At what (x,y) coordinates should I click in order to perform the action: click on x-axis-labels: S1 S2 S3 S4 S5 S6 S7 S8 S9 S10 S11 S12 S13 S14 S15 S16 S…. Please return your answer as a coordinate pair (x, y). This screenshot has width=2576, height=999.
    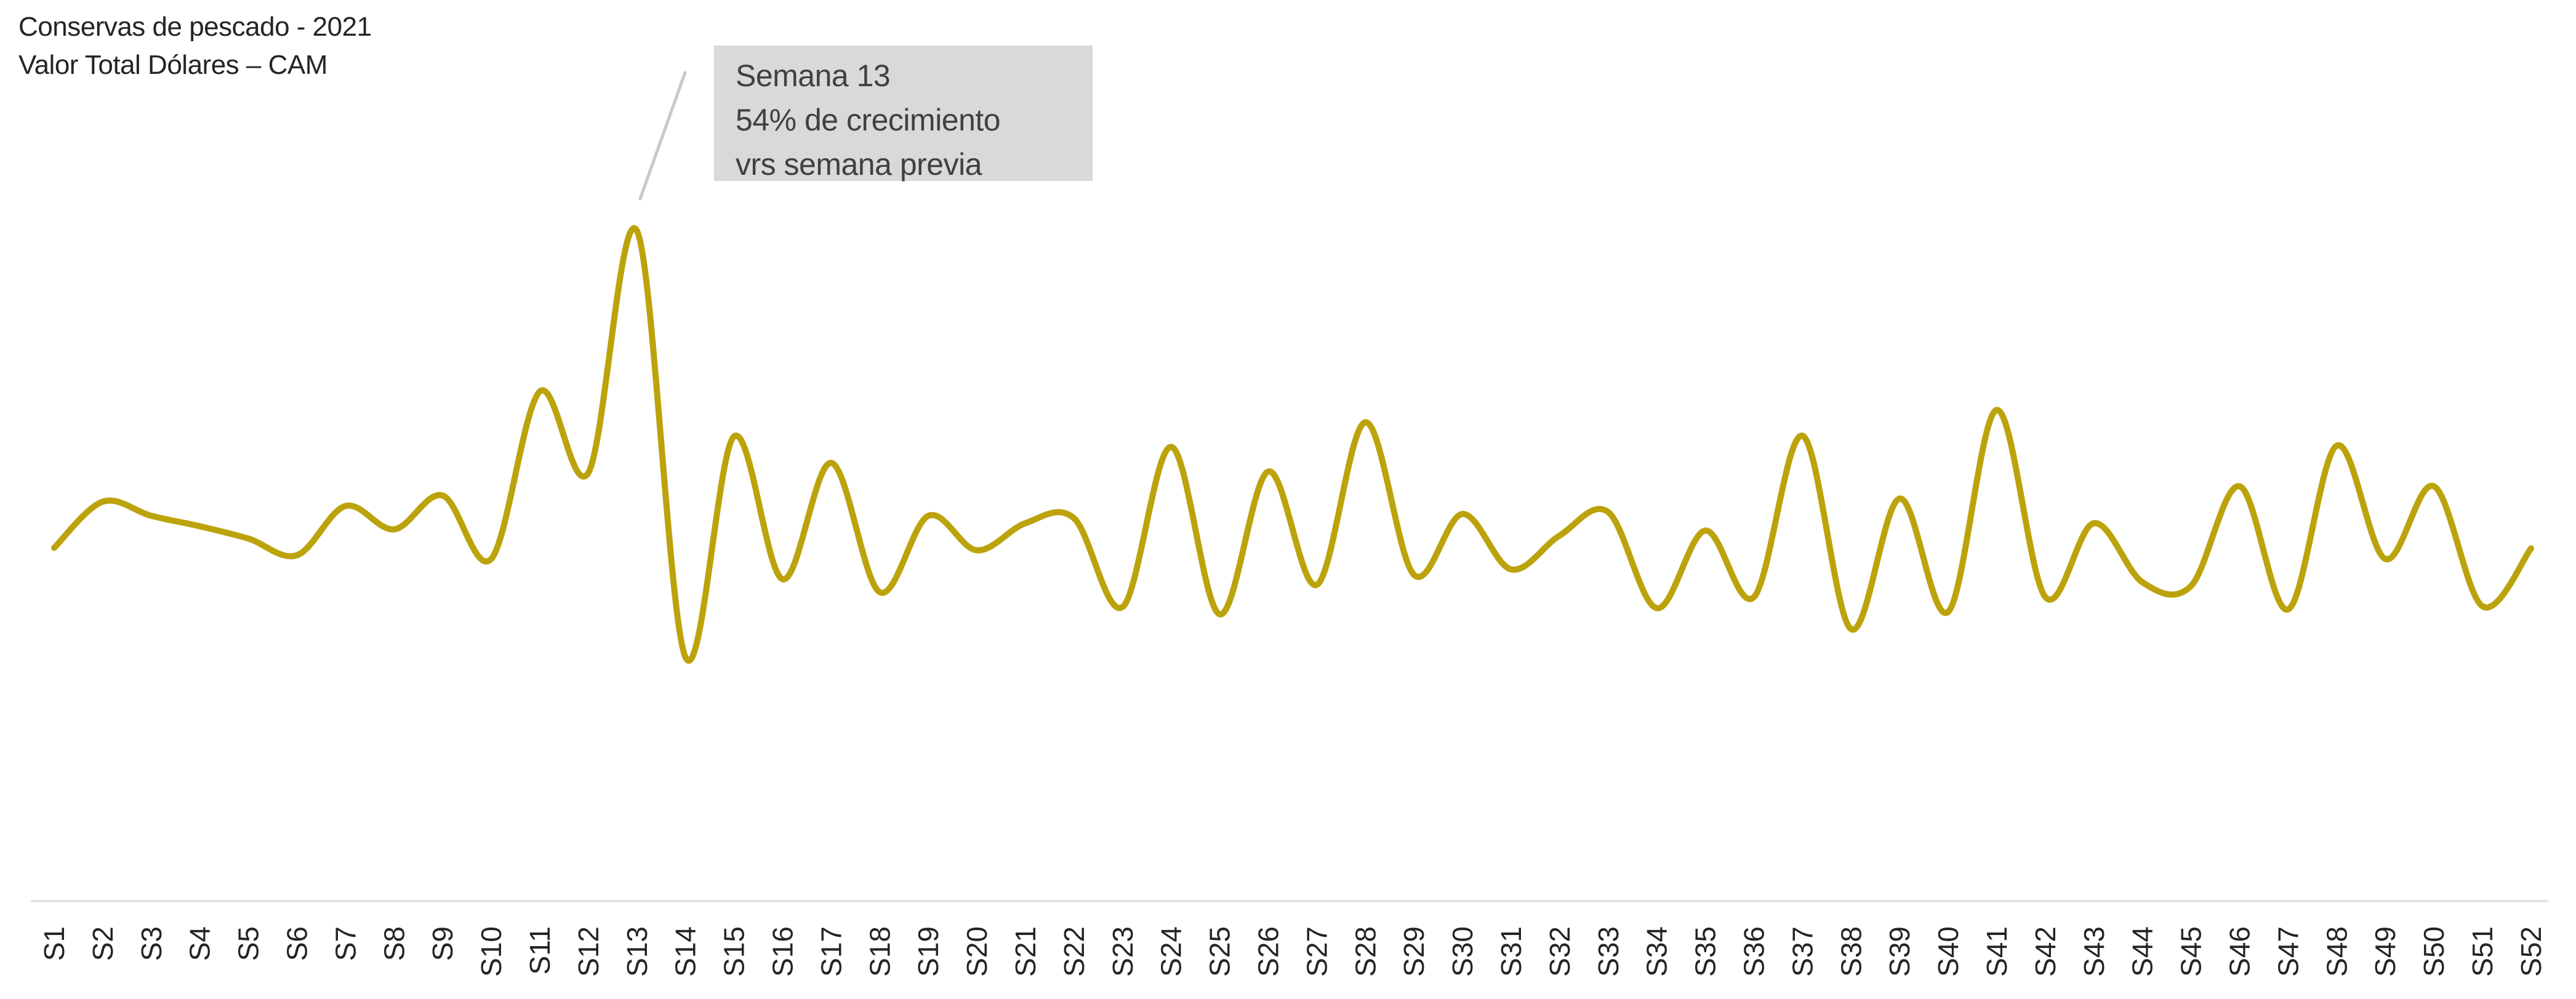
    Looking at the image, I should click on (1292, 951).